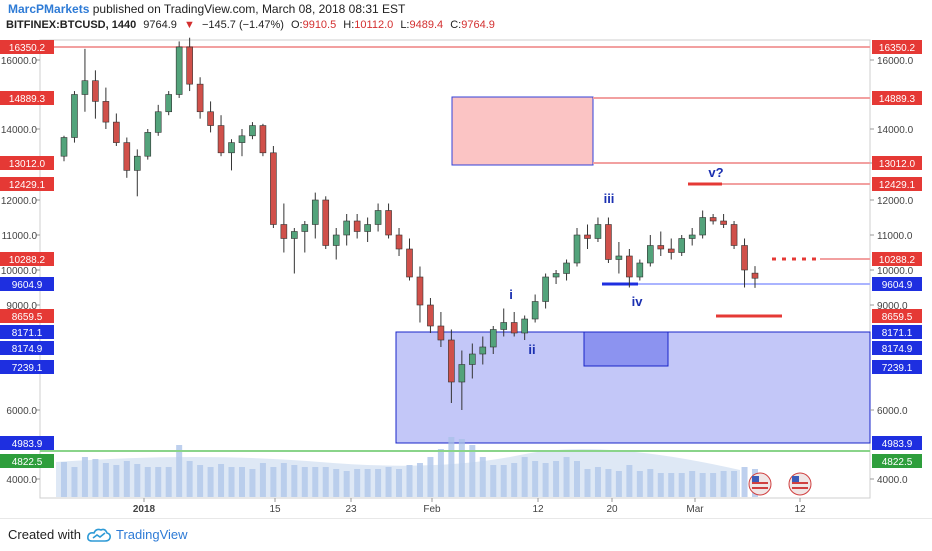 This screenshot has height=551, width=932. Describe the element at coordinates (892, 306) in the screenshot. I see `y-tick-label-right: 9000.0` at that location.